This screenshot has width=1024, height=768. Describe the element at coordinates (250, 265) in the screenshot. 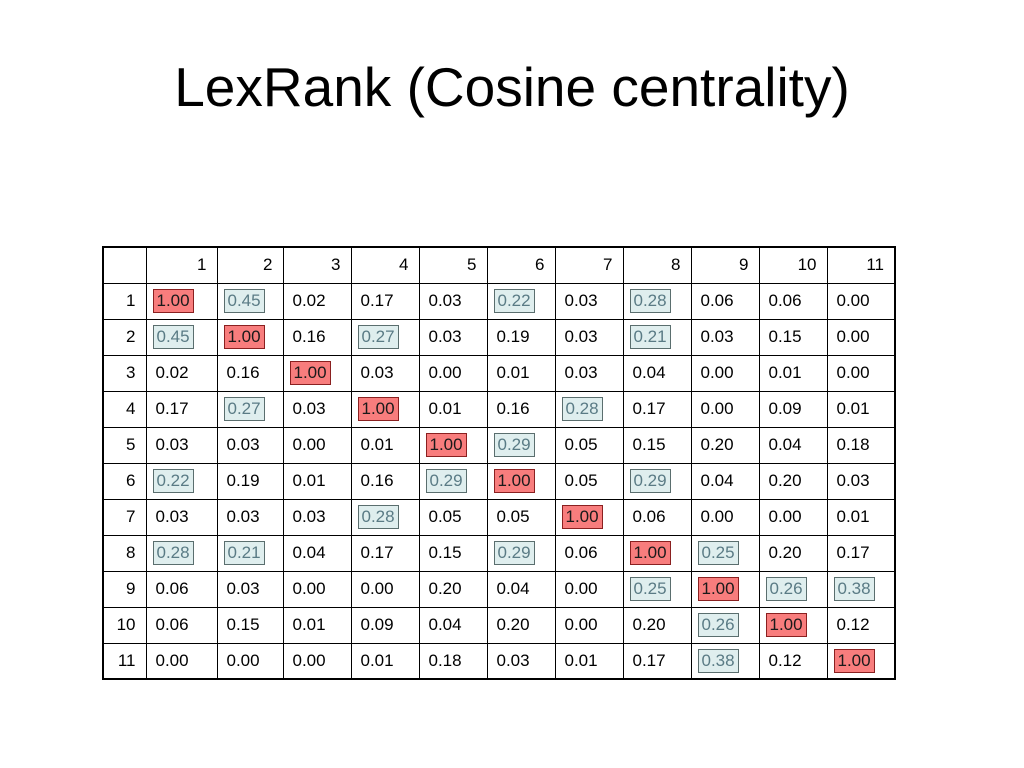

I see `column-header: 2` at that location.